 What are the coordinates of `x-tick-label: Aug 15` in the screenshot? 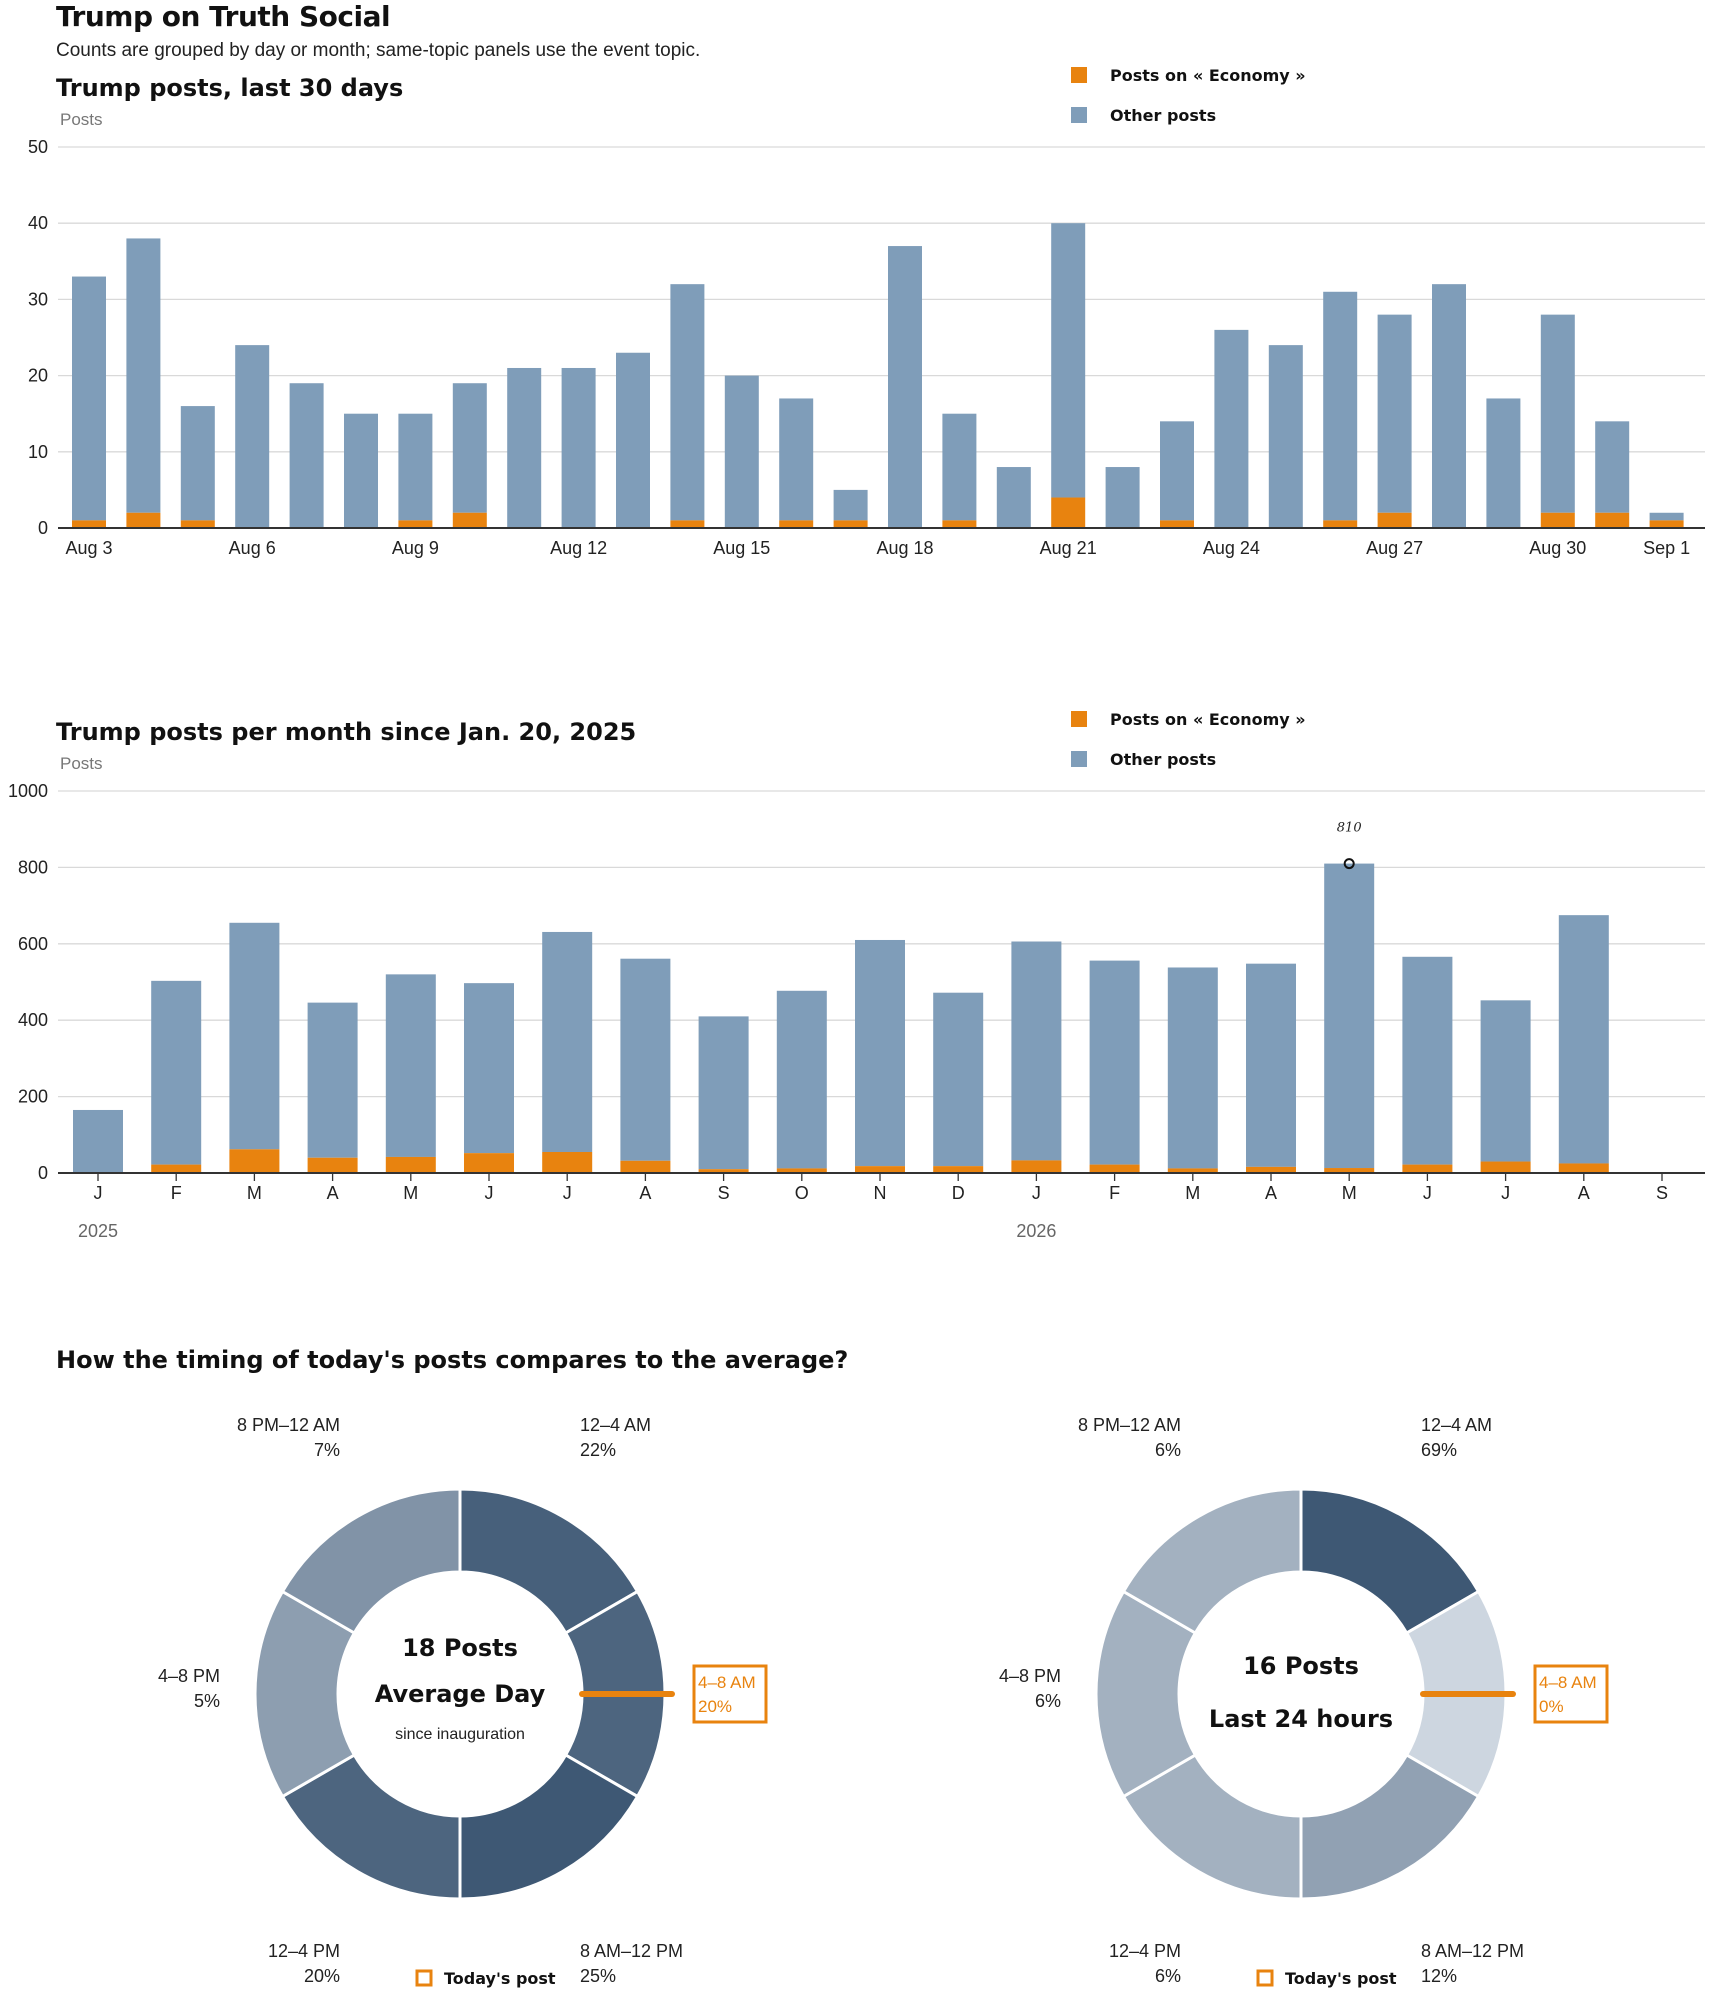 It's located at (741, 548).